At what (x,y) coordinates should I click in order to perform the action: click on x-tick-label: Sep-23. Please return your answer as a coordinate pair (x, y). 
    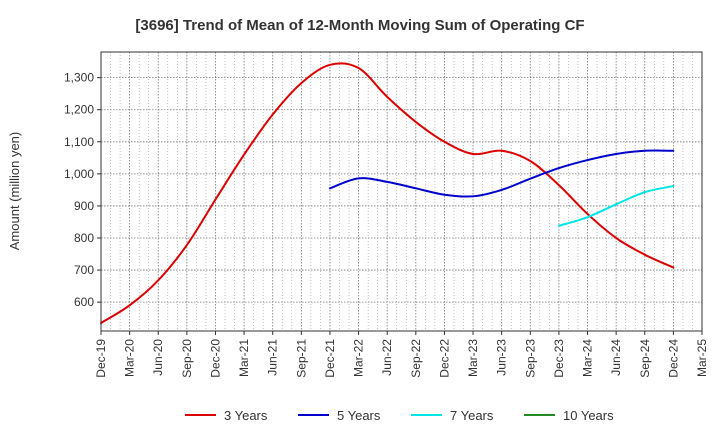
    Looking at the image, I should click on (530, 358).